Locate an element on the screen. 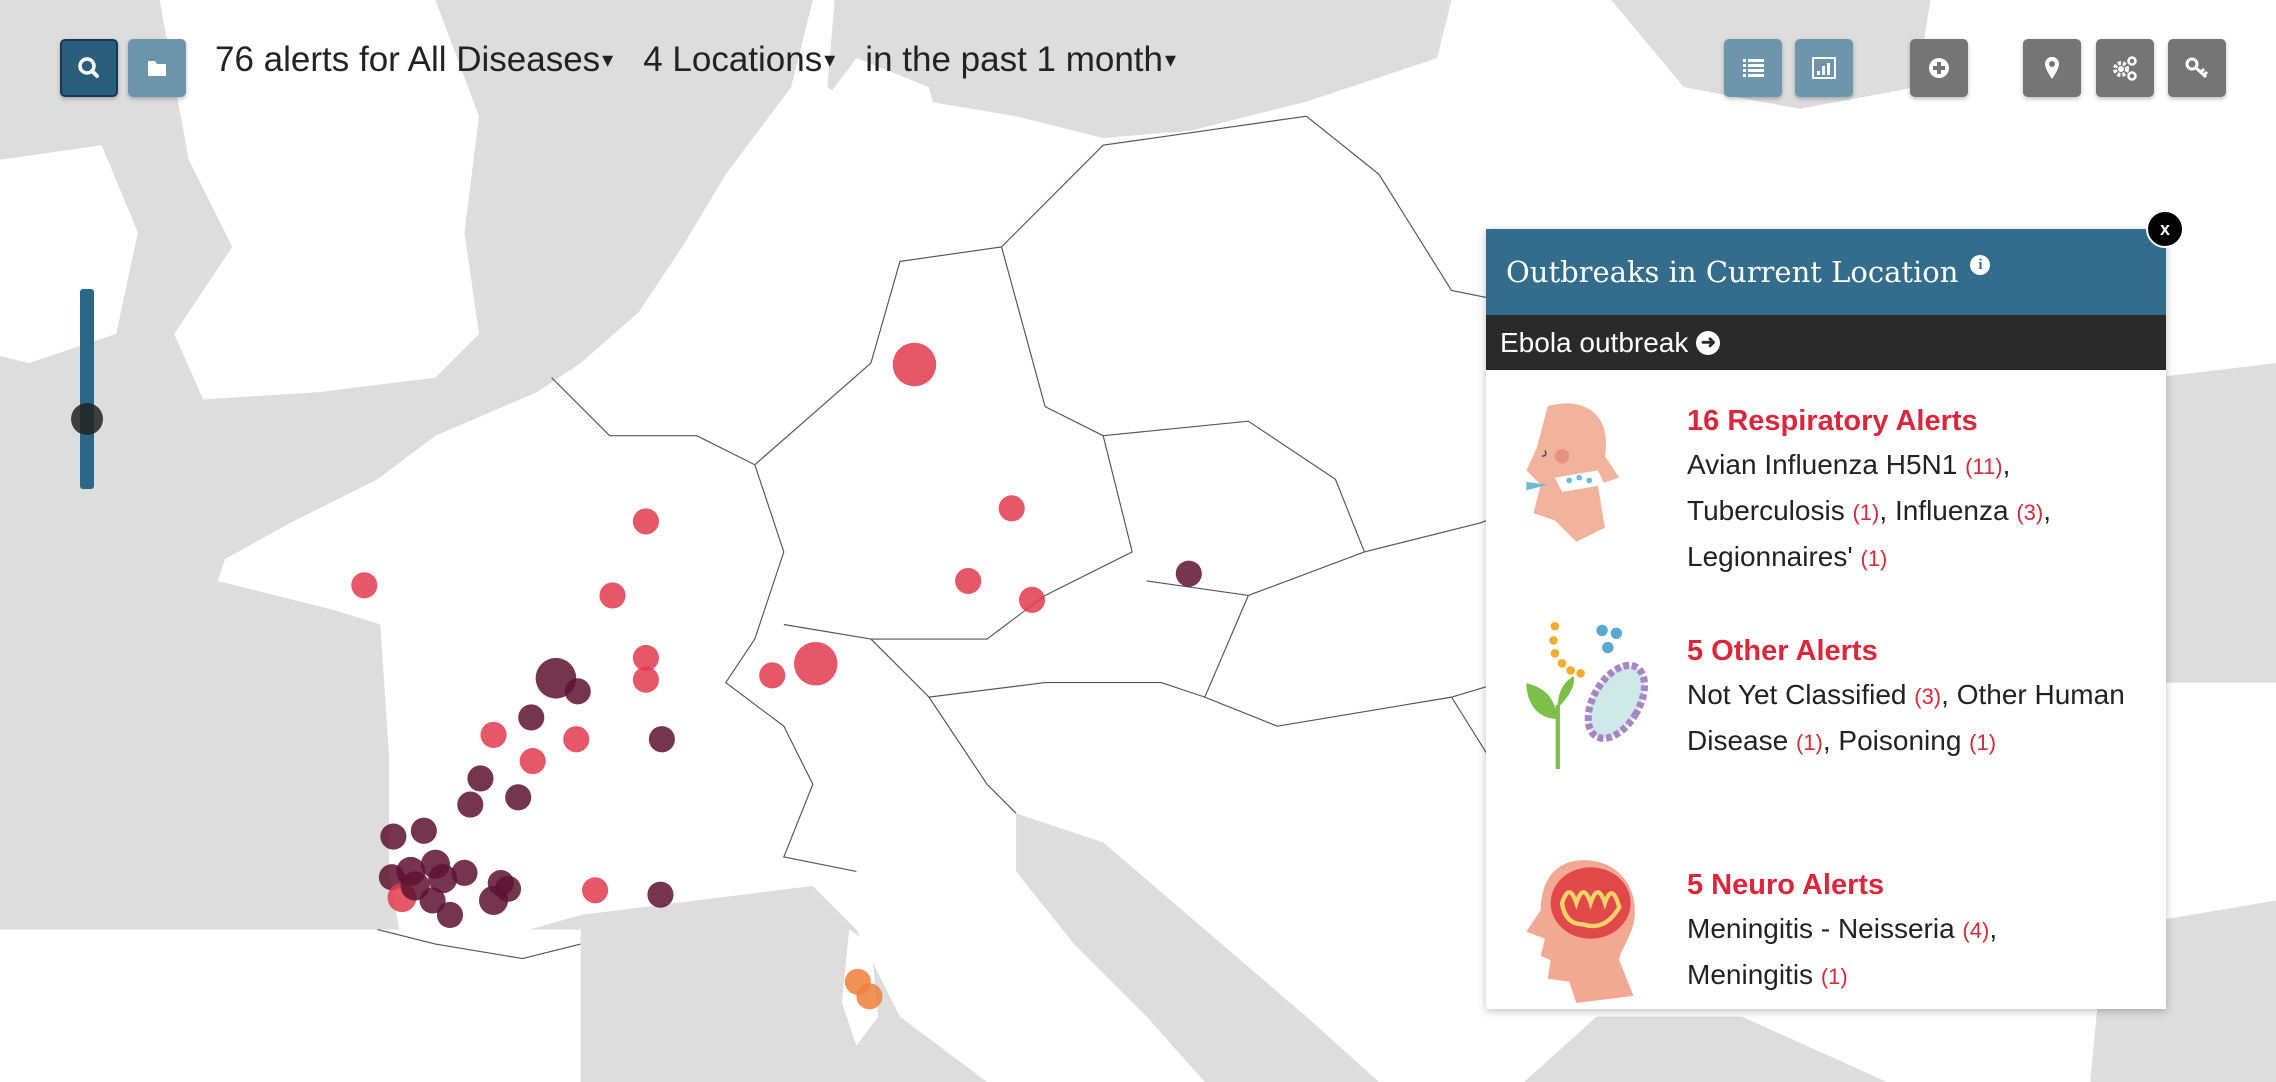 The height and width of the screenshot is (1082, 2276). disease-count: (11) is located at coordinates (1984, 466).